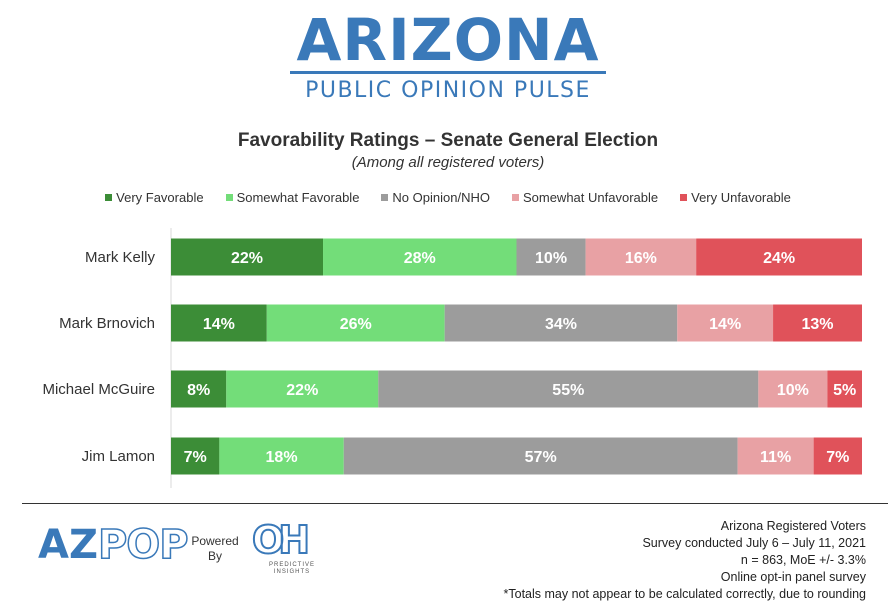 The width and height of the screenshot is (896, 612). I want to click on data-label: 18%, so click(282, 457).